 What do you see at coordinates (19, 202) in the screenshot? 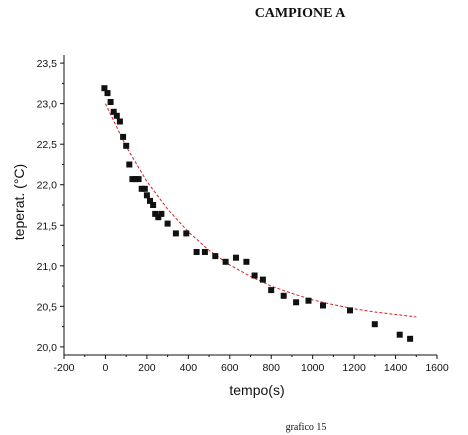
I see `y-axis-title: teperat. (°C)` at bounding box center [19, 202].